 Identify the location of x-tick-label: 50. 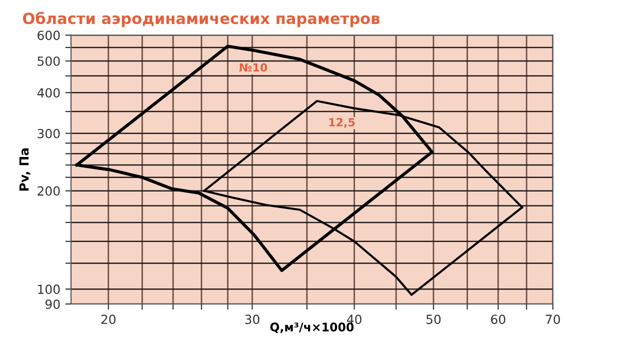
(433, 319).